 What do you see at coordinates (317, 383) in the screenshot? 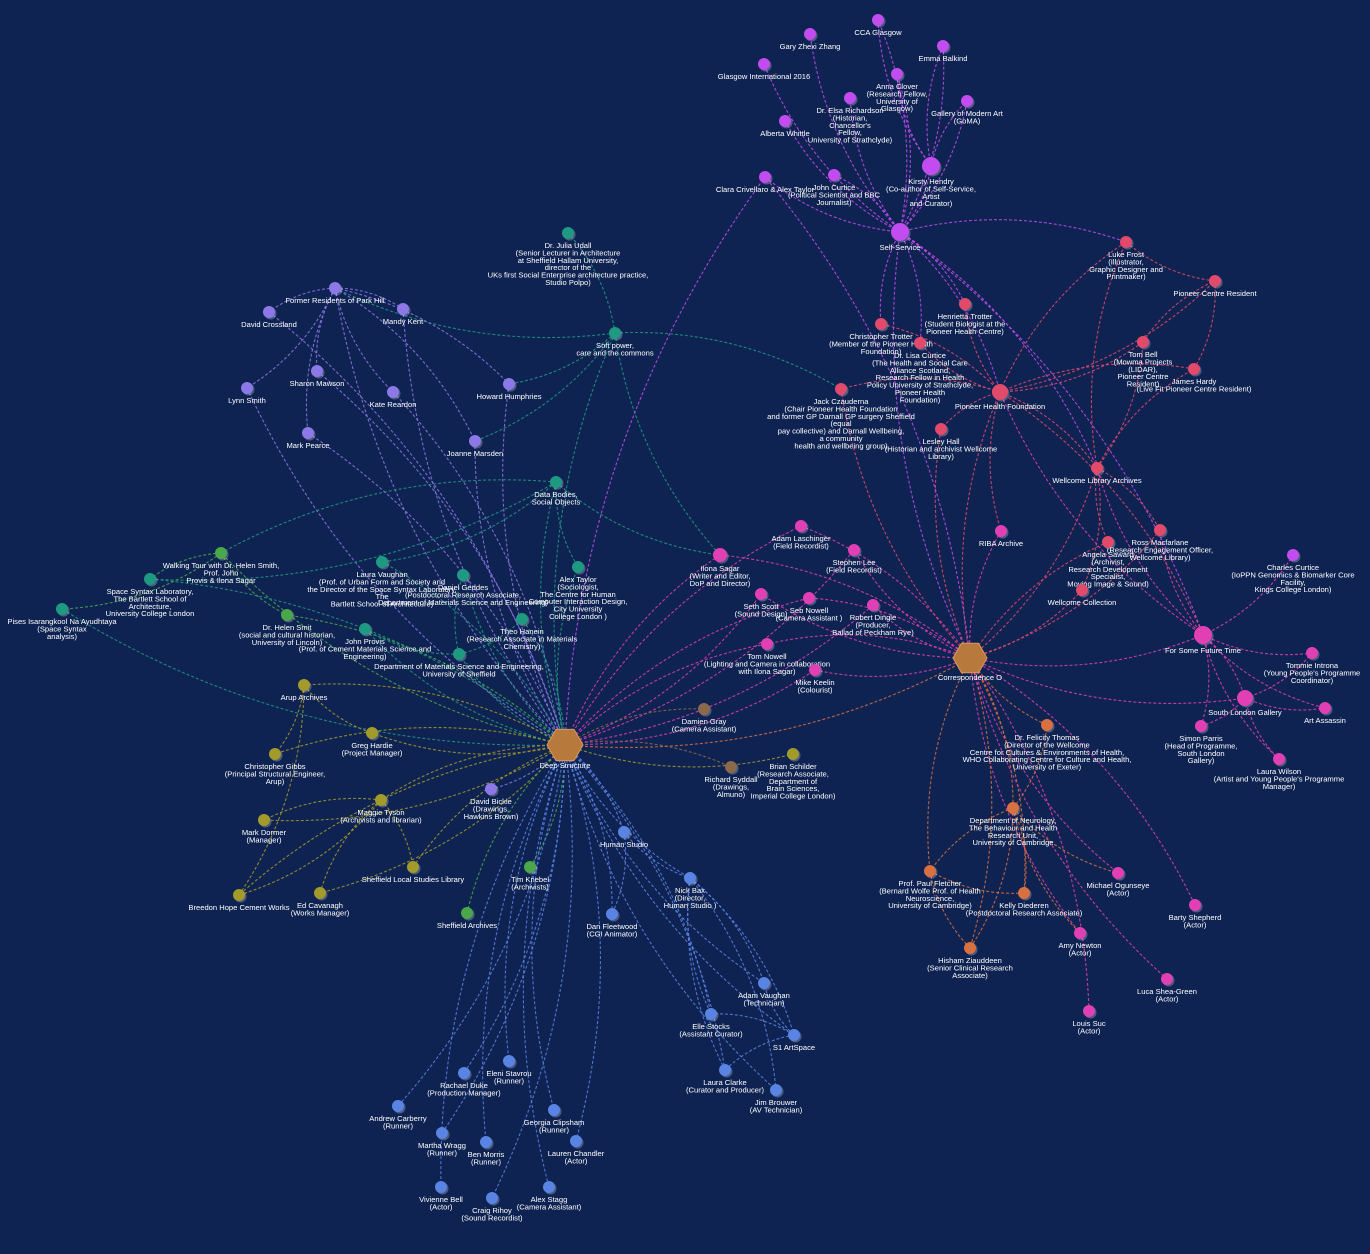
I see `node-label: Sharon Mawson` at bounding box center [317, 383].